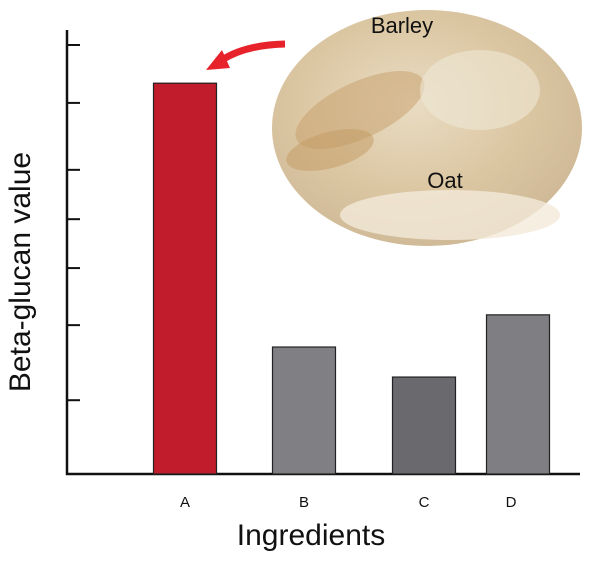 The width and height of the screenshot is (598, 563). I want to click on y-axis-title: Beta-glucan value, so click(20, 272).